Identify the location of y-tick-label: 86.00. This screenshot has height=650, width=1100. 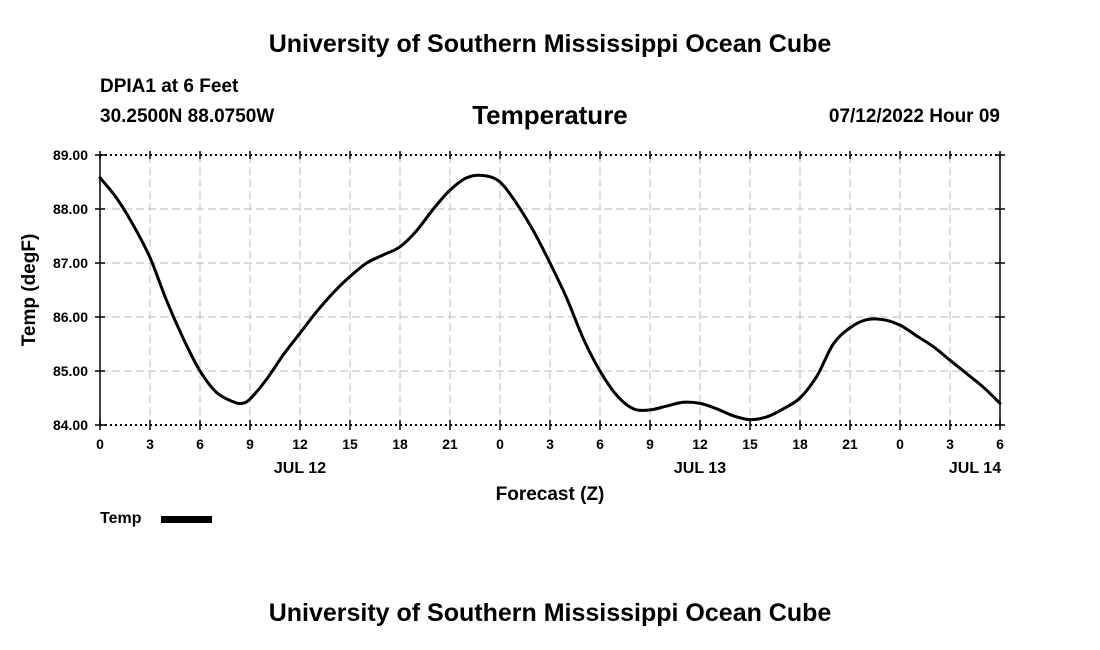
(70, 317).